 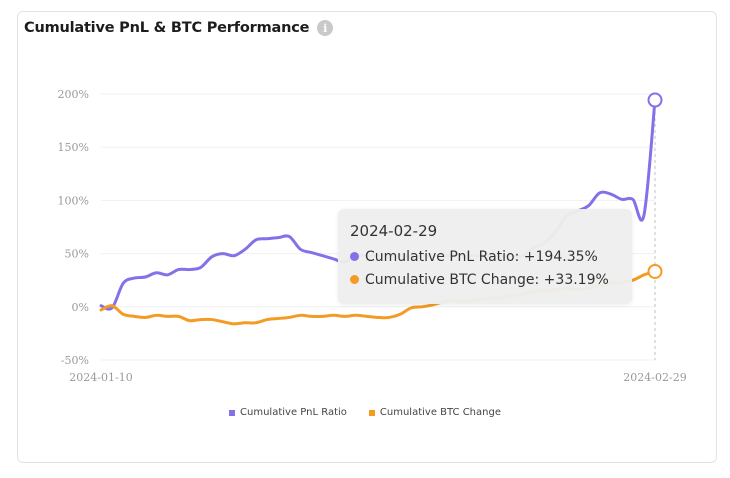 What do you see at coordinates (73, 227) in the screenshot?
I see `y-axis-labels: 200% 150% 100% 50% 0% -50%` at bounding box center [73, 227].